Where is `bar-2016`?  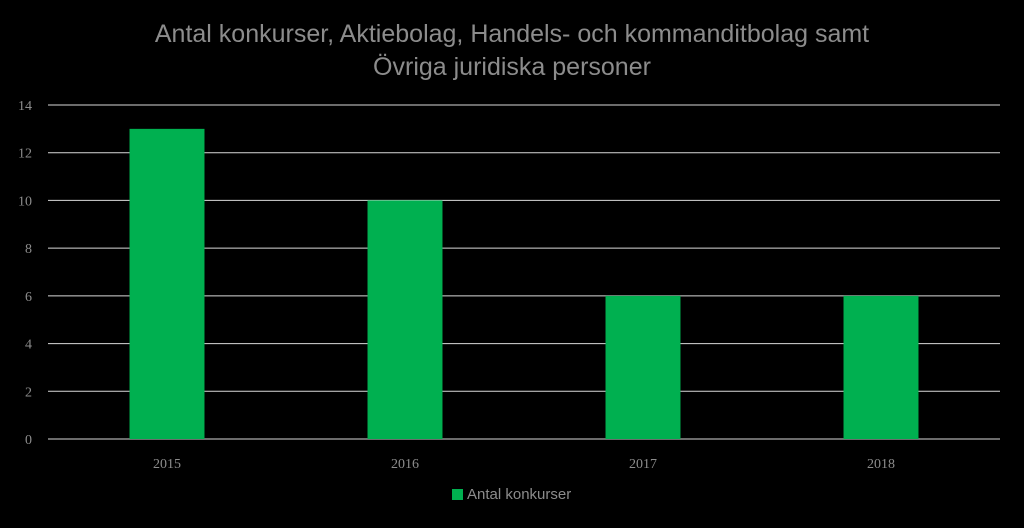 bar-2016 is located at coordinates (405, 319).